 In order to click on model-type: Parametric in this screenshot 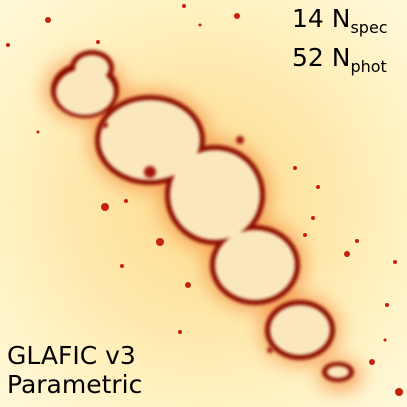, I will do `click(74, 384)`.